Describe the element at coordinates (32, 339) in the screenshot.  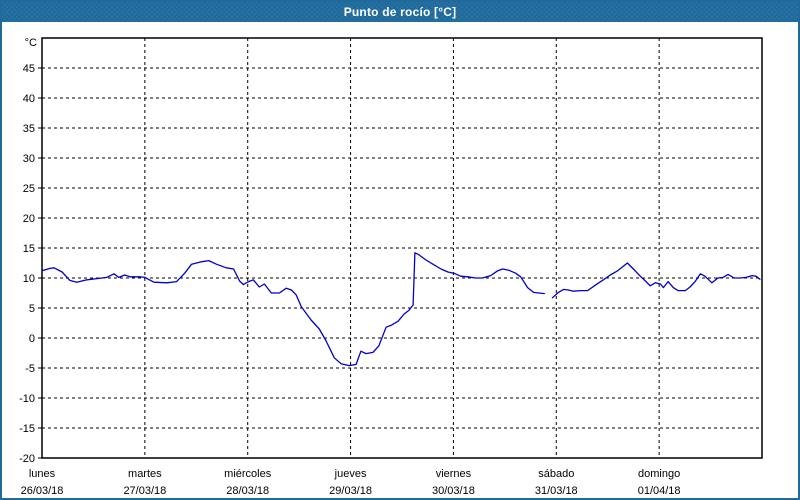
I see `y-tick-label: 0` at that location.